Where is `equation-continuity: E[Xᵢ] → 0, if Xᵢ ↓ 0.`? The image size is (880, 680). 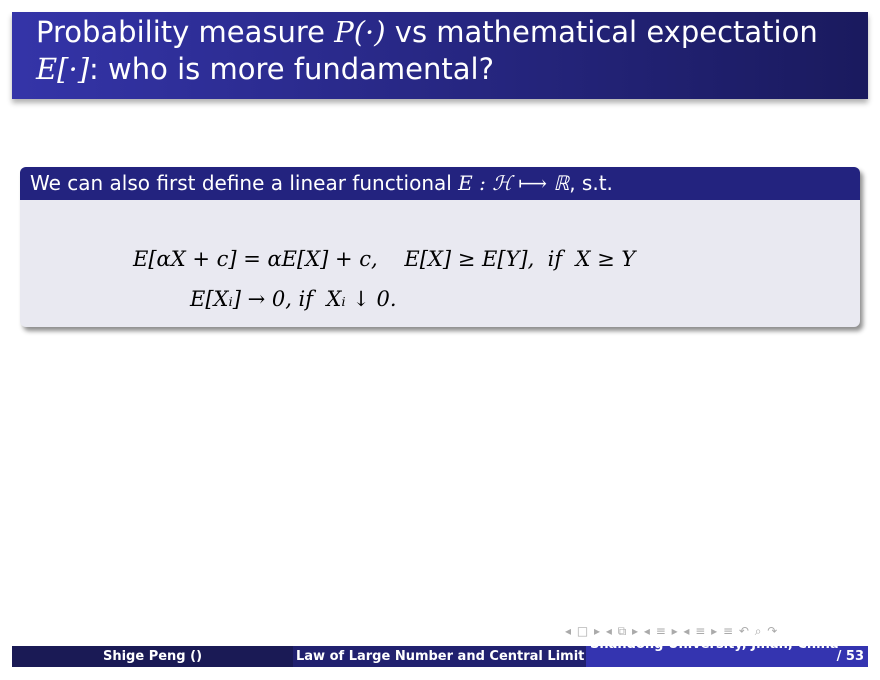 equation-continuity: E[Xᵢ] → 0, if Xᵢ ↓ 0. is located at coordinates (293, 299).